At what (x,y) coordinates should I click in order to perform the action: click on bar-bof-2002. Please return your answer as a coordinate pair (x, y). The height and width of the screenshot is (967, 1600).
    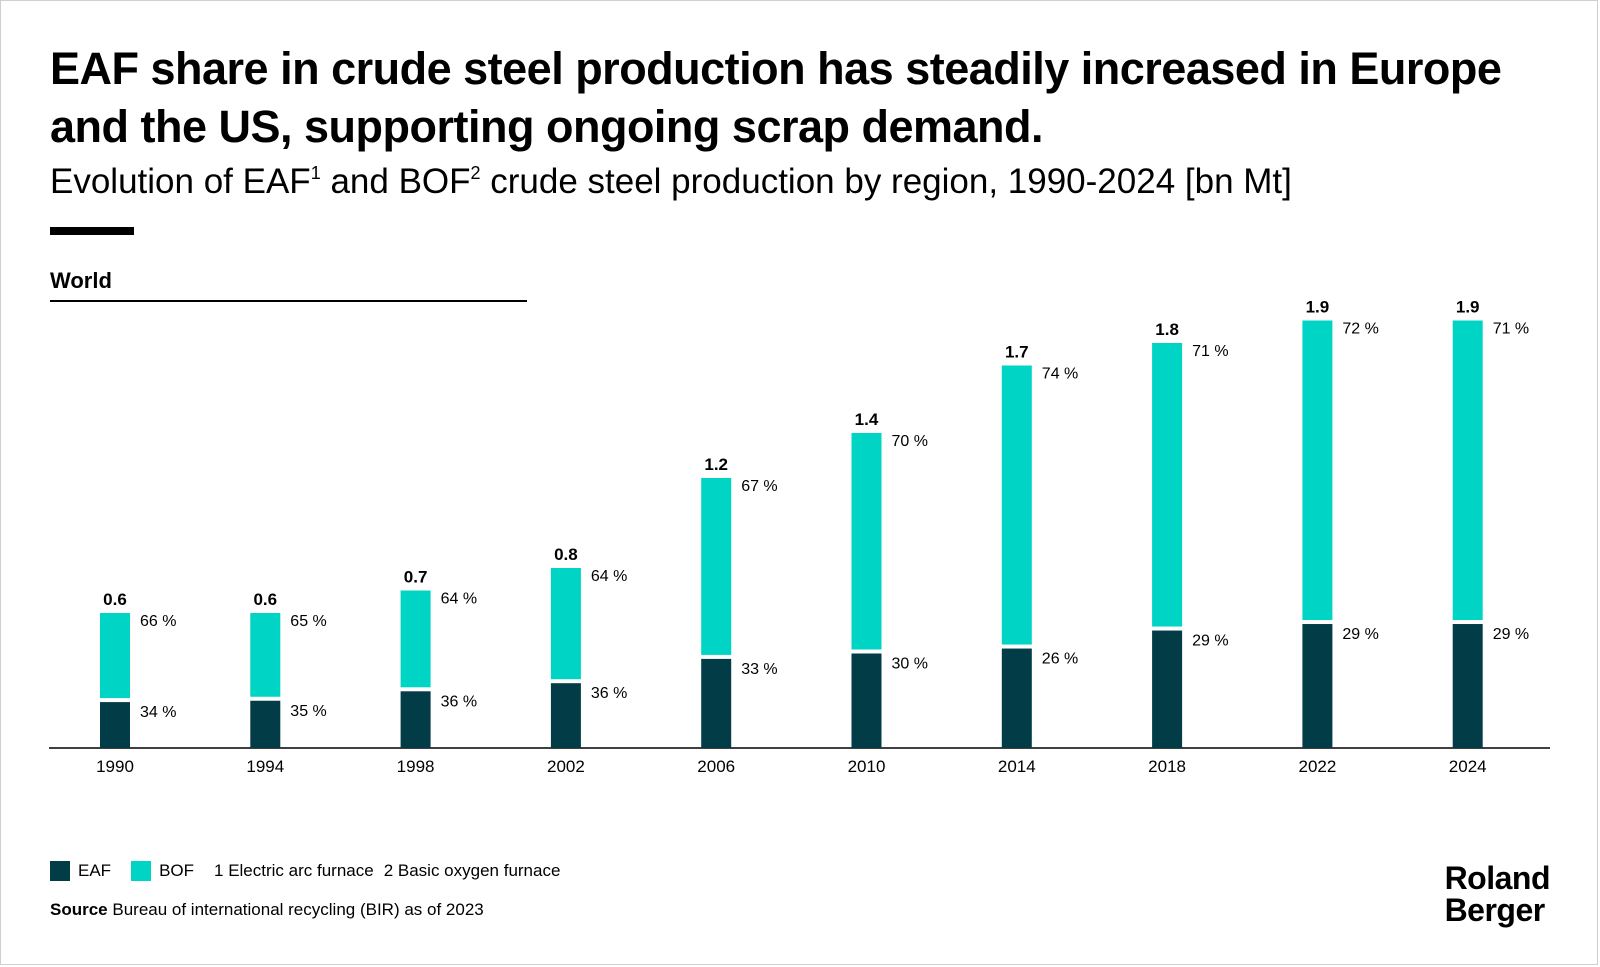
    Looking at the image, I should click on (565, 624).